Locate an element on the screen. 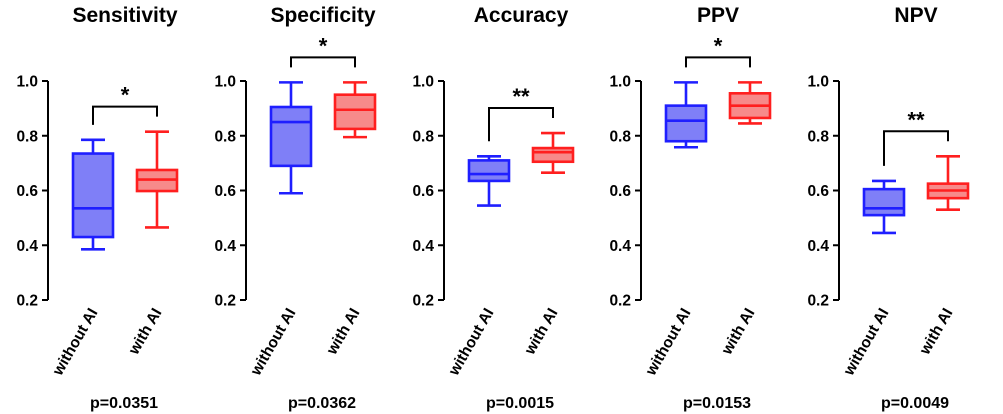 This screenshot has height=414, width=1003. p-value: p=0.0153 is located at coordinates (717, 403).